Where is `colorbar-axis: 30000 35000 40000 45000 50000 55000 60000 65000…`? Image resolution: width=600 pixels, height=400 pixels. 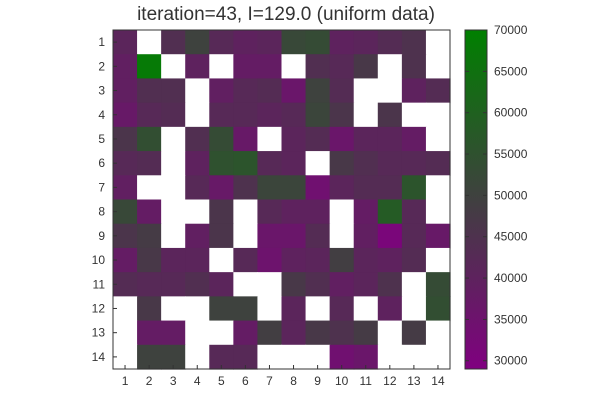 colorbar-axis: 30000 35000 40000 45000 50000 55000 60000 65000… is located at coordinates (496, 195).